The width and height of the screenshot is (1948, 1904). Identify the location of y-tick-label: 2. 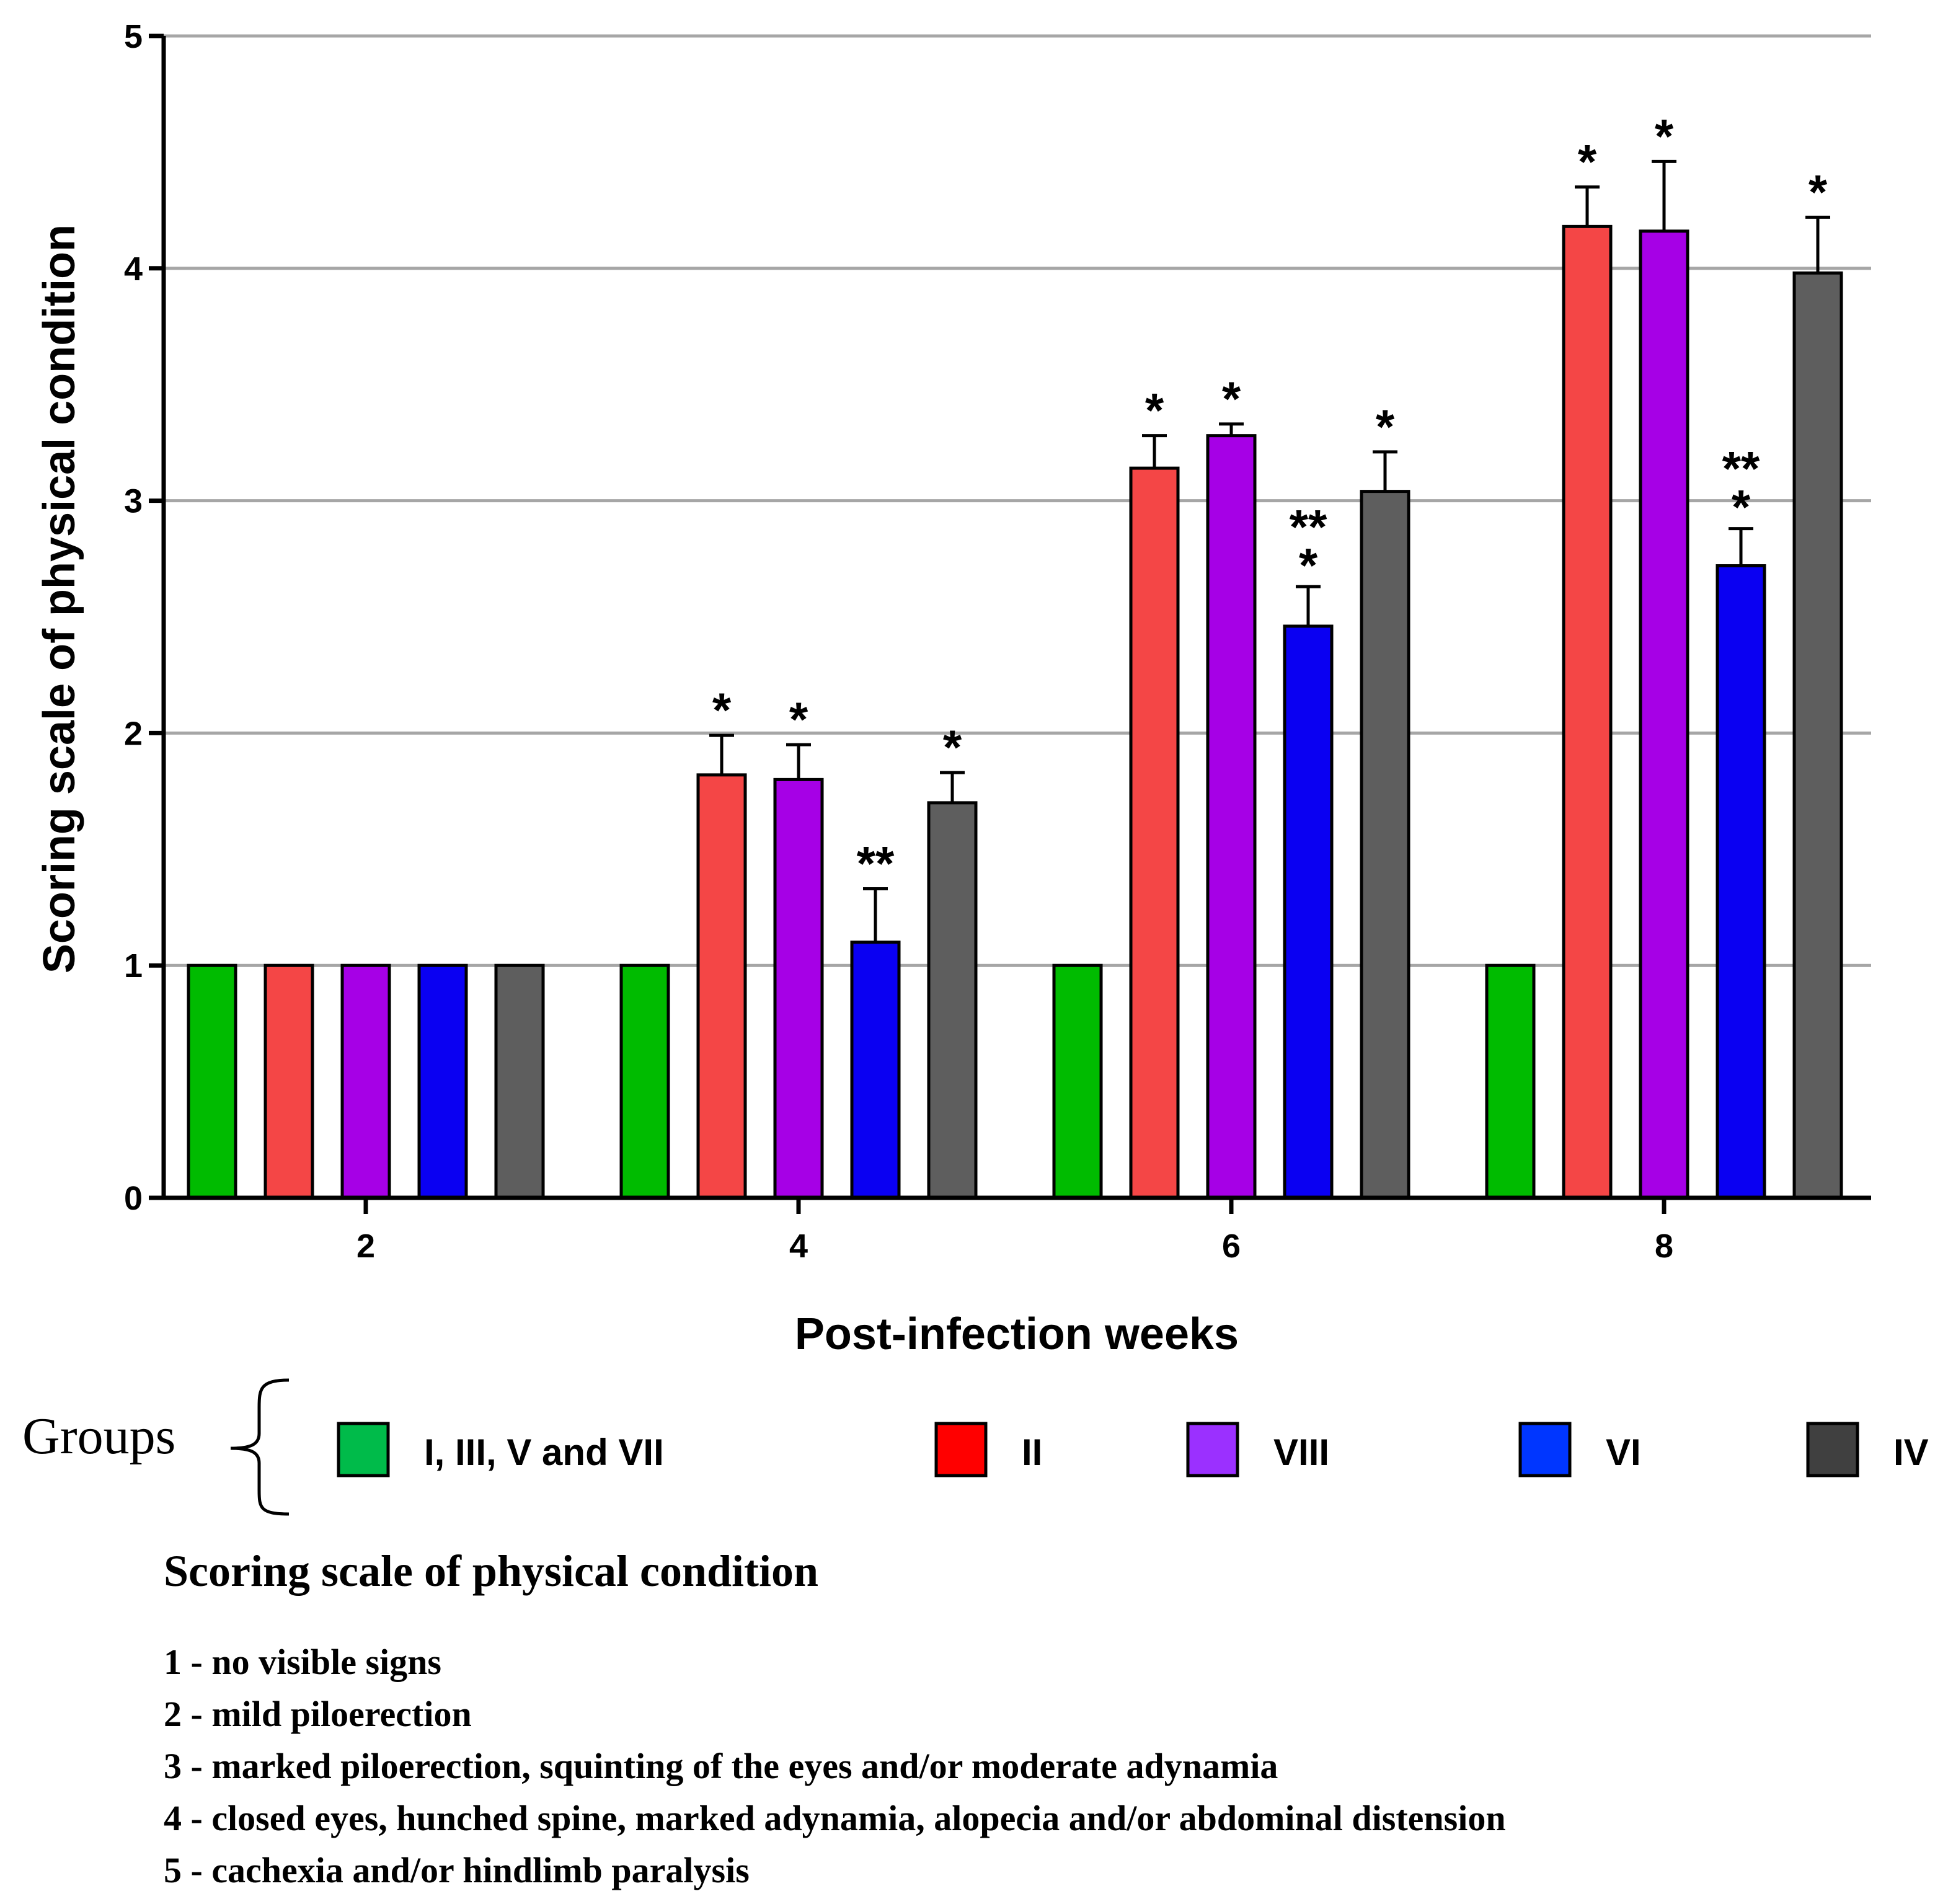
(133, 733).